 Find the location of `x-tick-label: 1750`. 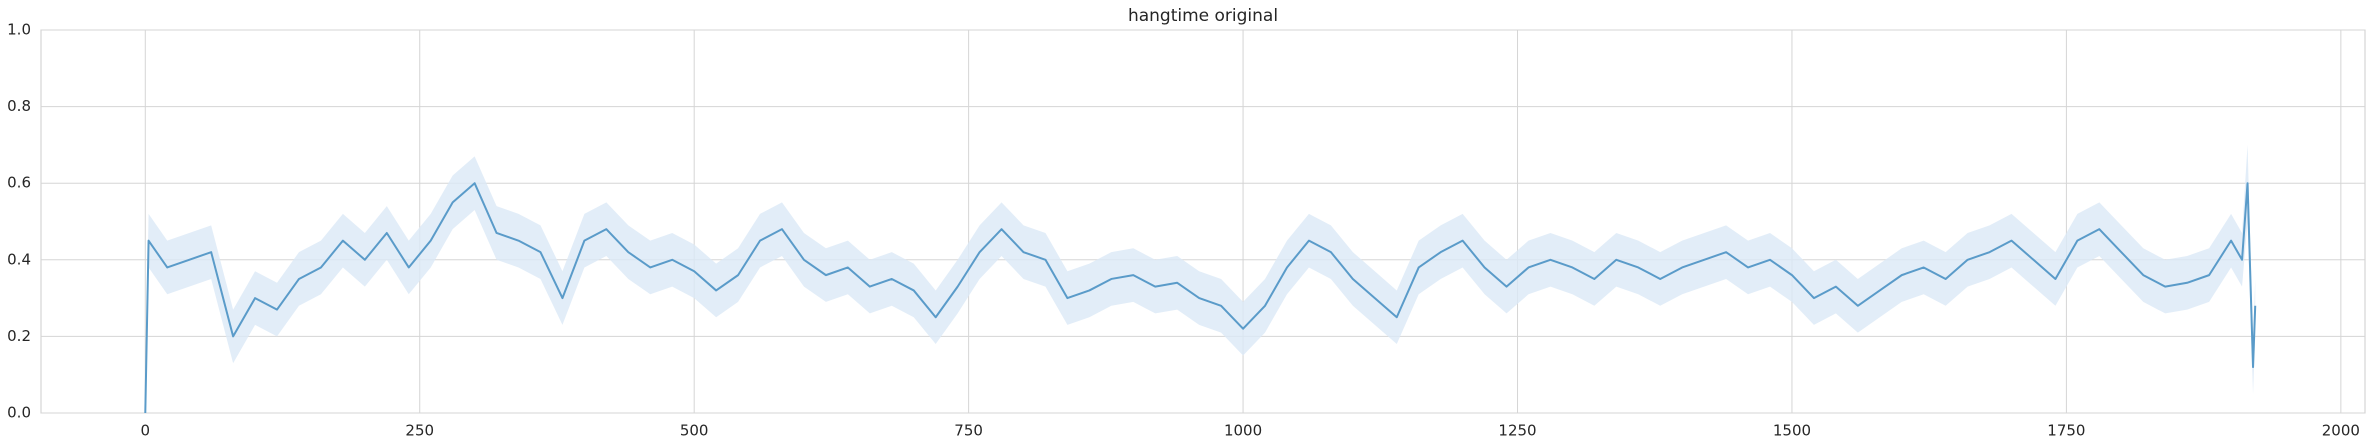

x-tick-label: 1750 is located at coordinates (2066, 431).